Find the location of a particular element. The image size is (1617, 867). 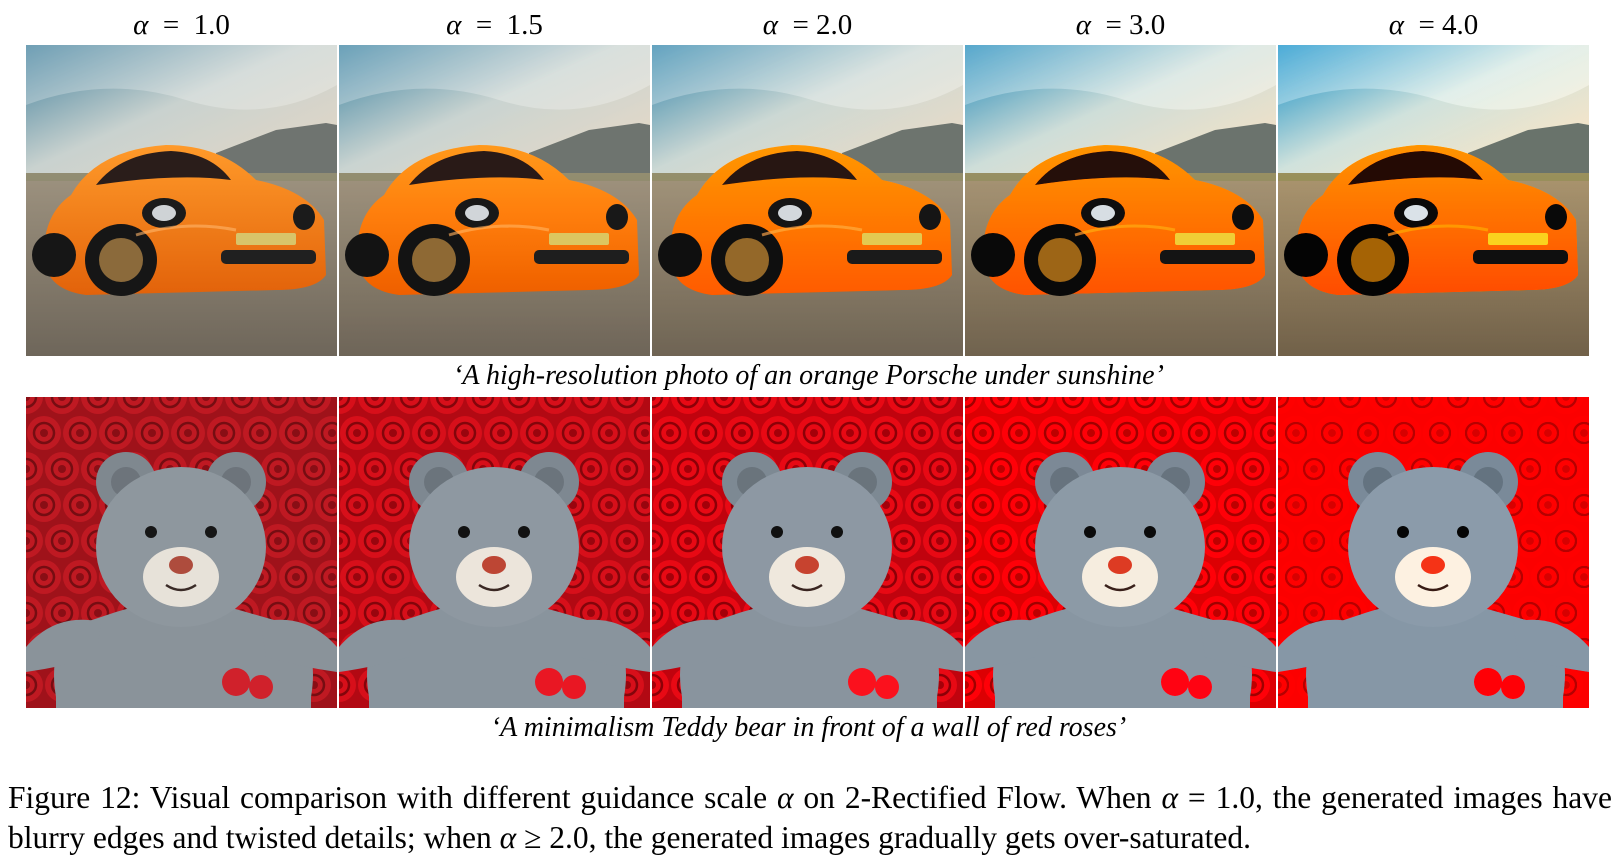

alpha-value: 1.5 is located at coordinates (524, 25).